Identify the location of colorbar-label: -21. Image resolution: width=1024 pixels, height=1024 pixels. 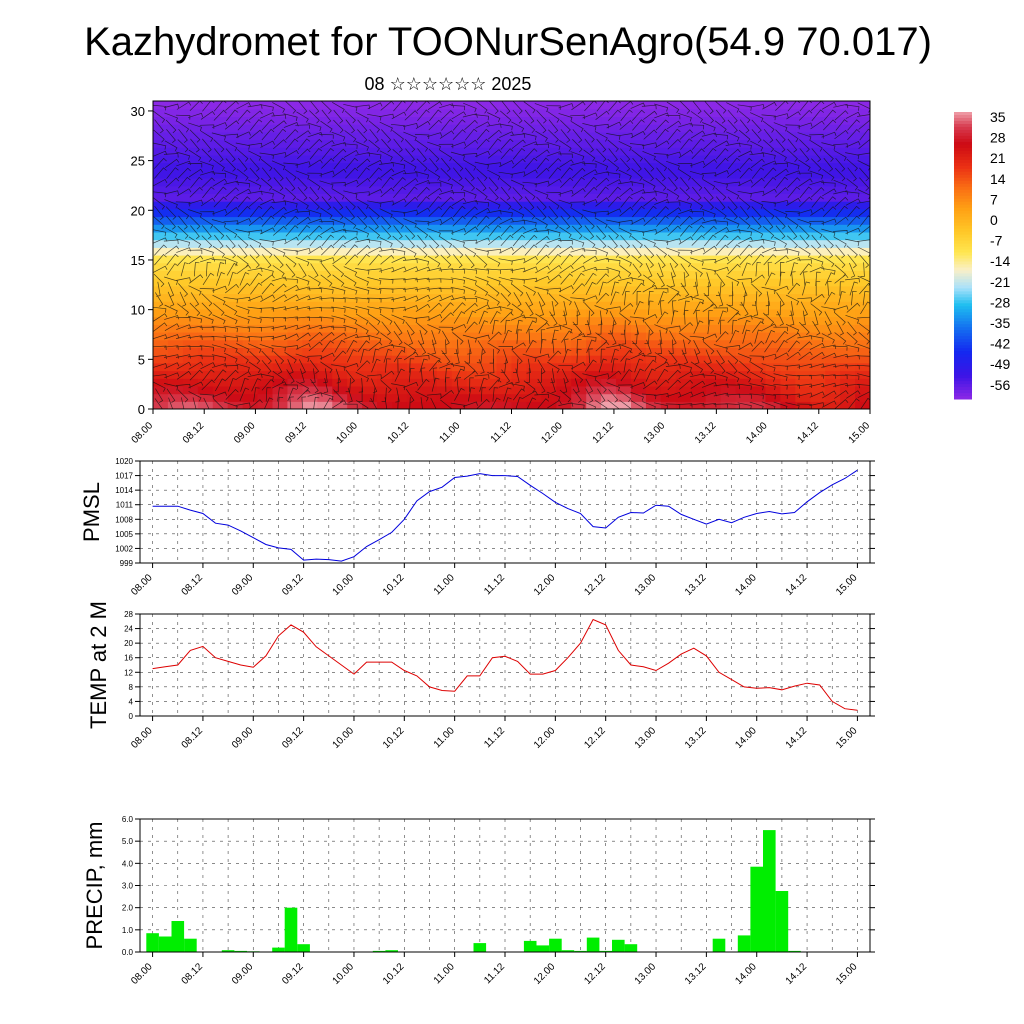
(1000, 282).